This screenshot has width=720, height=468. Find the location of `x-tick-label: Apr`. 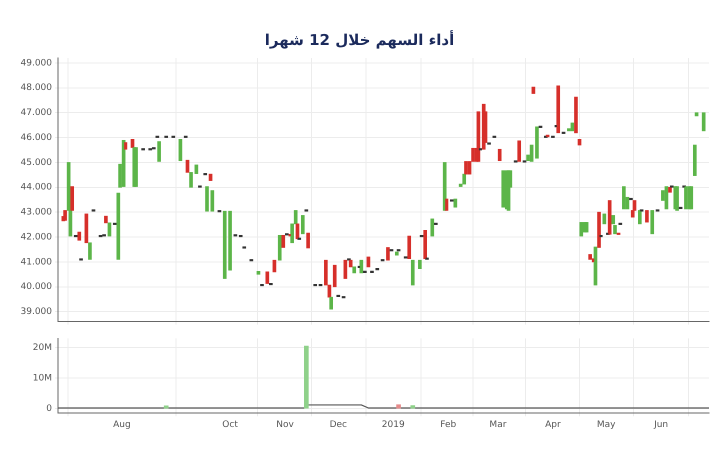

x-tick-label: Apr is located at coordinates (553, 425).